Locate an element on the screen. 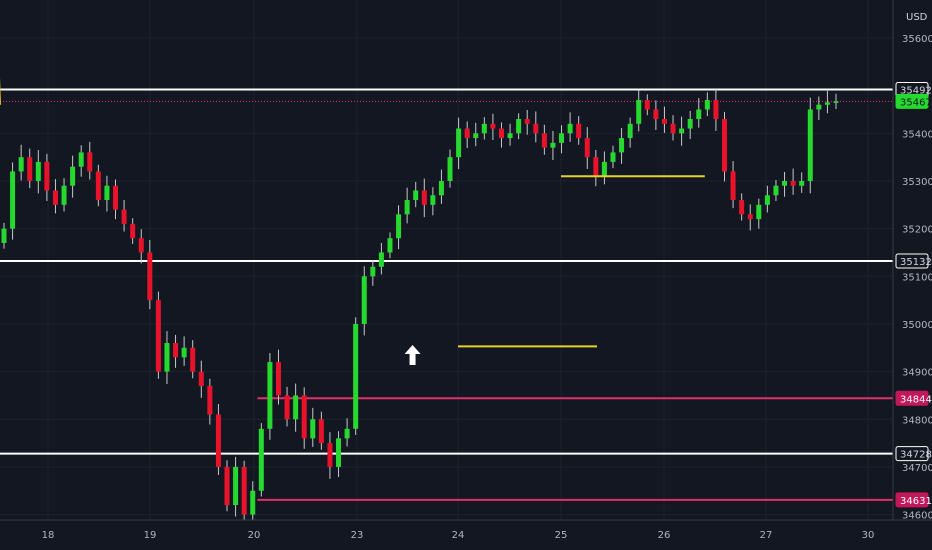 The width and height of the screenshot is (932, 550). price-tick-label: 35200 is located at coordinates (917, 230).